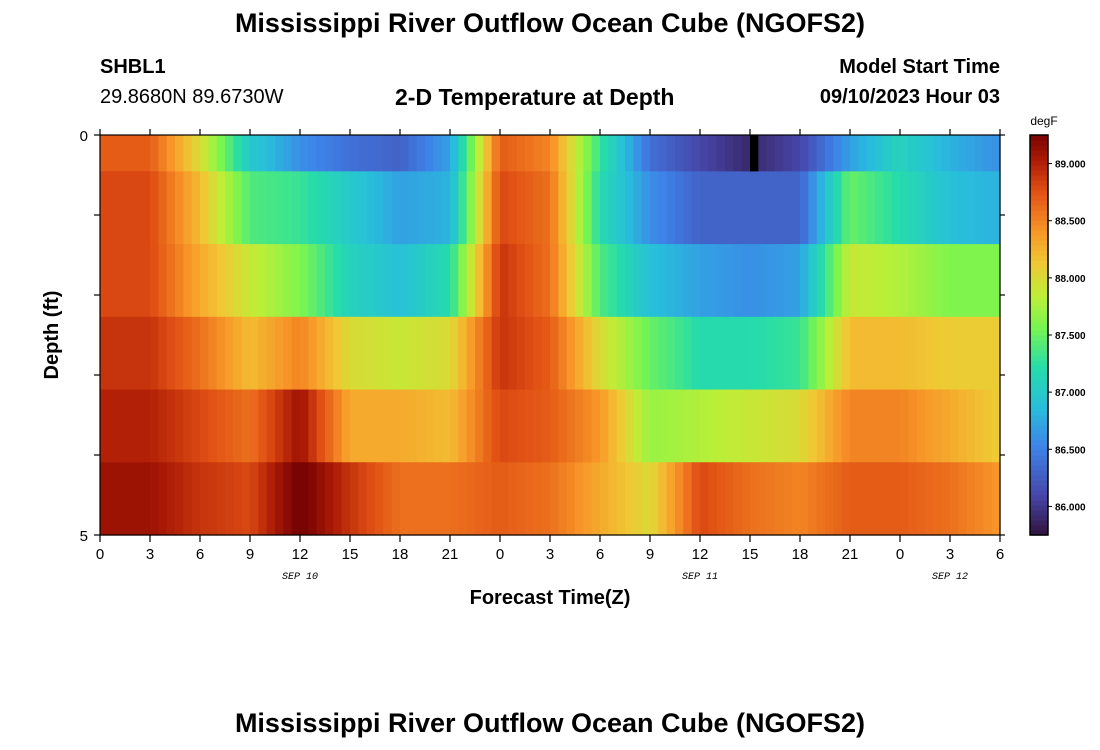  I want to click on colorbar-tick-label: 87.000, so click(1070, 393).